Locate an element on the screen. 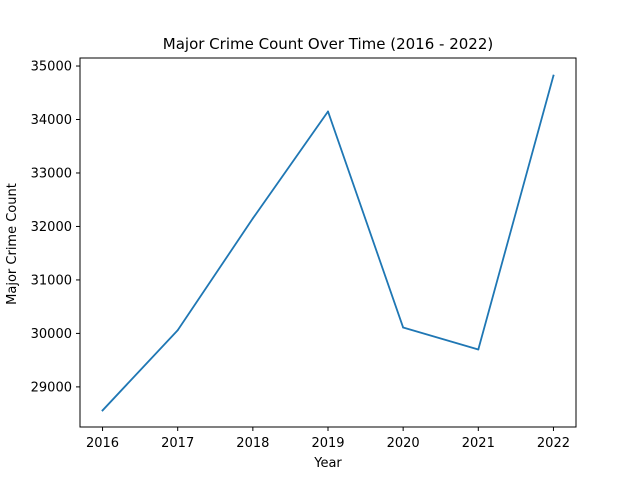 The width and height of the screenshot is (640, 480). y-tick-label: 34000 is located at coordinates (51, 120).